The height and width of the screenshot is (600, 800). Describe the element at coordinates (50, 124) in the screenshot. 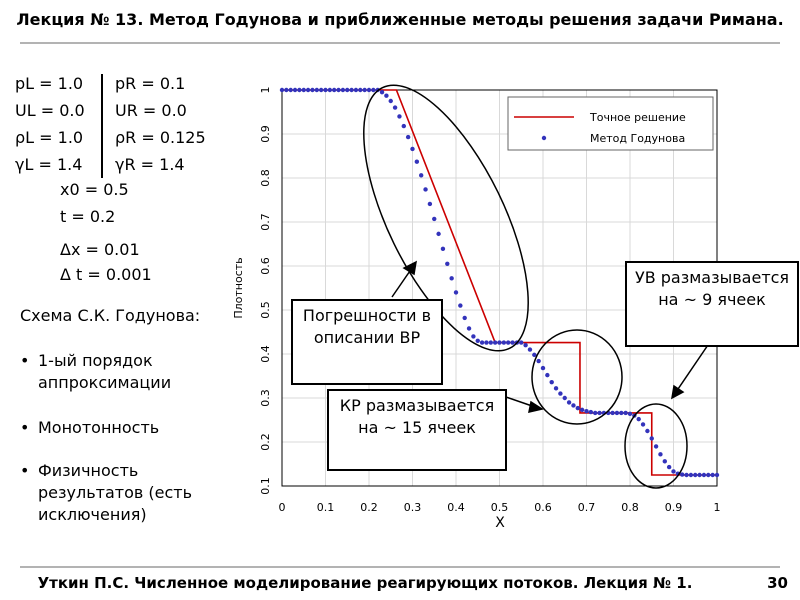

I see `left-state-params: pL = 1.0 UL = 0.0 ρL = 1.0 γL = 1.4` at that location.